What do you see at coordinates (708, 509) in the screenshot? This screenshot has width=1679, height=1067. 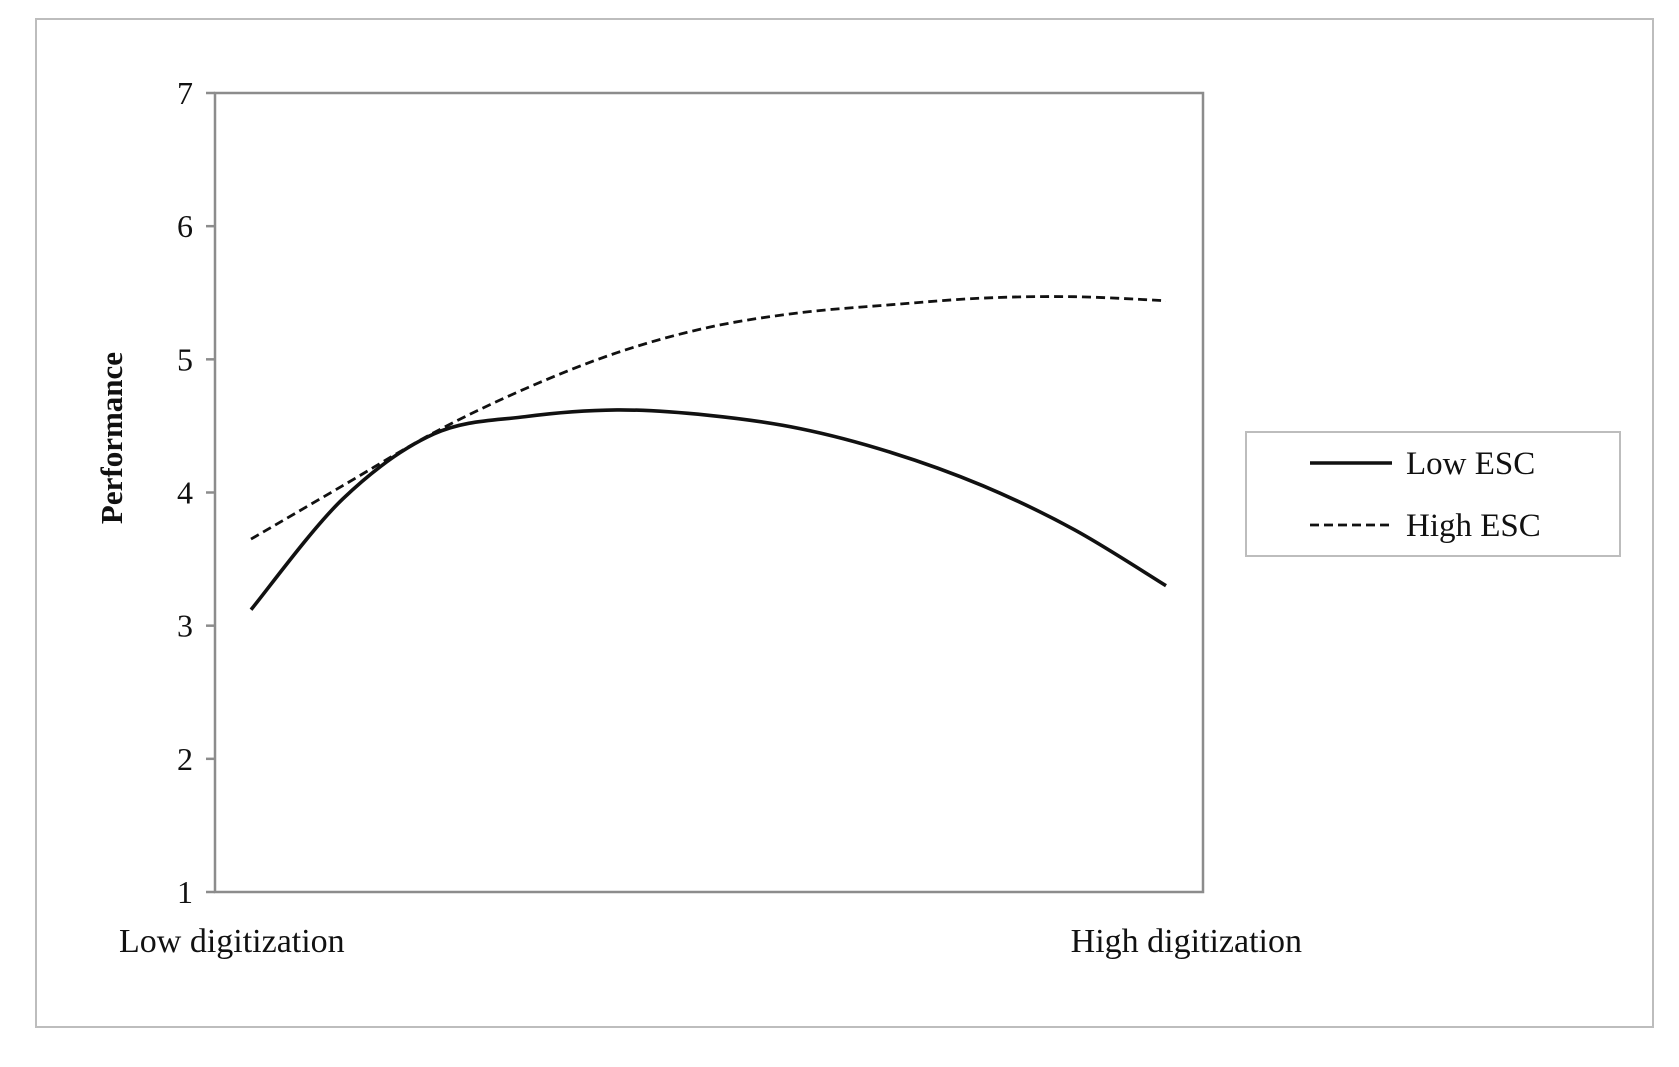 I see `series-line-low-esc` at bounding box center [708, 509].